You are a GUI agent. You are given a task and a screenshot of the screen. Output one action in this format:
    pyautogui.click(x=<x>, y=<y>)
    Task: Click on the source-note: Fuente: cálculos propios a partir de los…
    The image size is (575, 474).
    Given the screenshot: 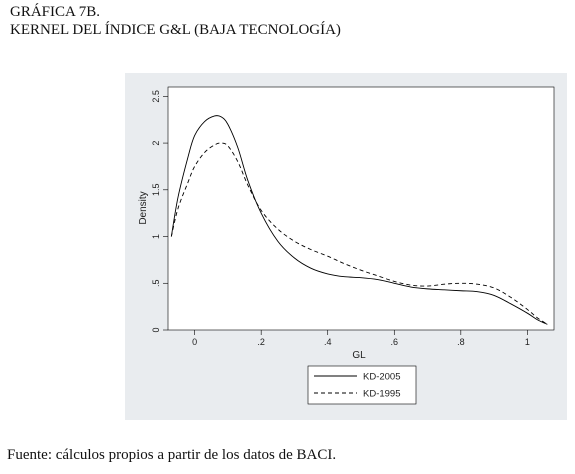 What is the action you would take?
    pyautogui.click(x=172, y=455)
    